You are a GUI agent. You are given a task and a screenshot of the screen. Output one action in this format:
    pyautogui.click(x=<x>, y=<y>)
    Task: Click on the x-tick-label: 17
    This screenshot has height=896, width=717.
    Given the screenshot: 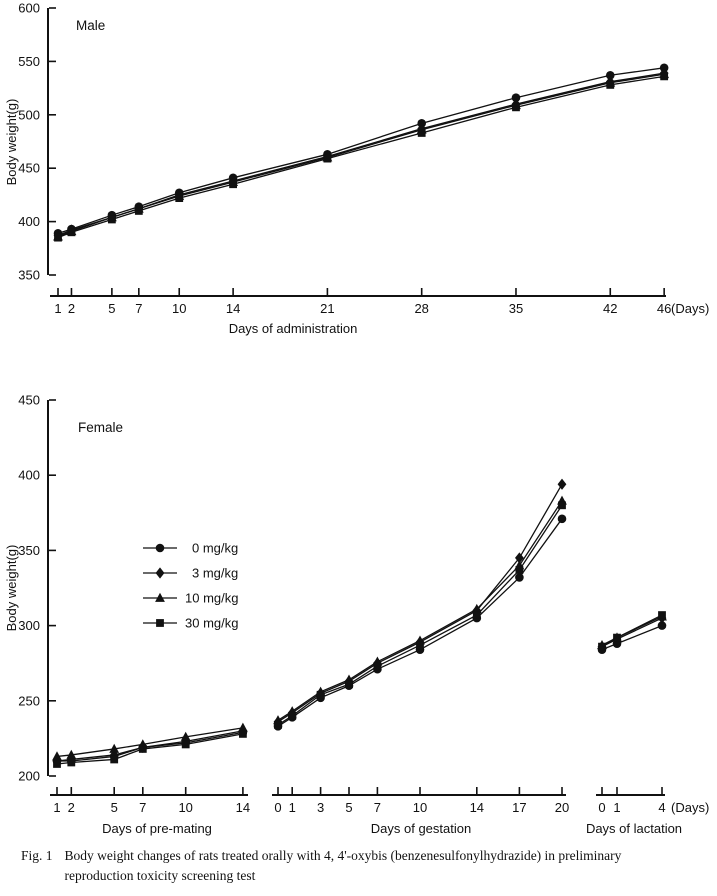 What is the action you would take?
    pyautogui.click(x=519, y=807)
    